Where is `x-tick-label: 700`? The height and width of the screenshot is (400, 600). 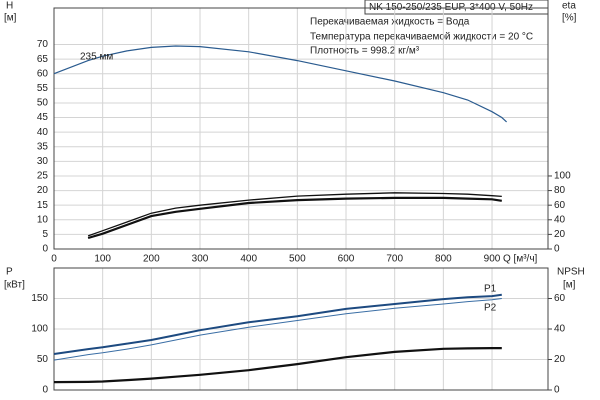 x-tick-label: 700 is located at coordinates (394, 259).